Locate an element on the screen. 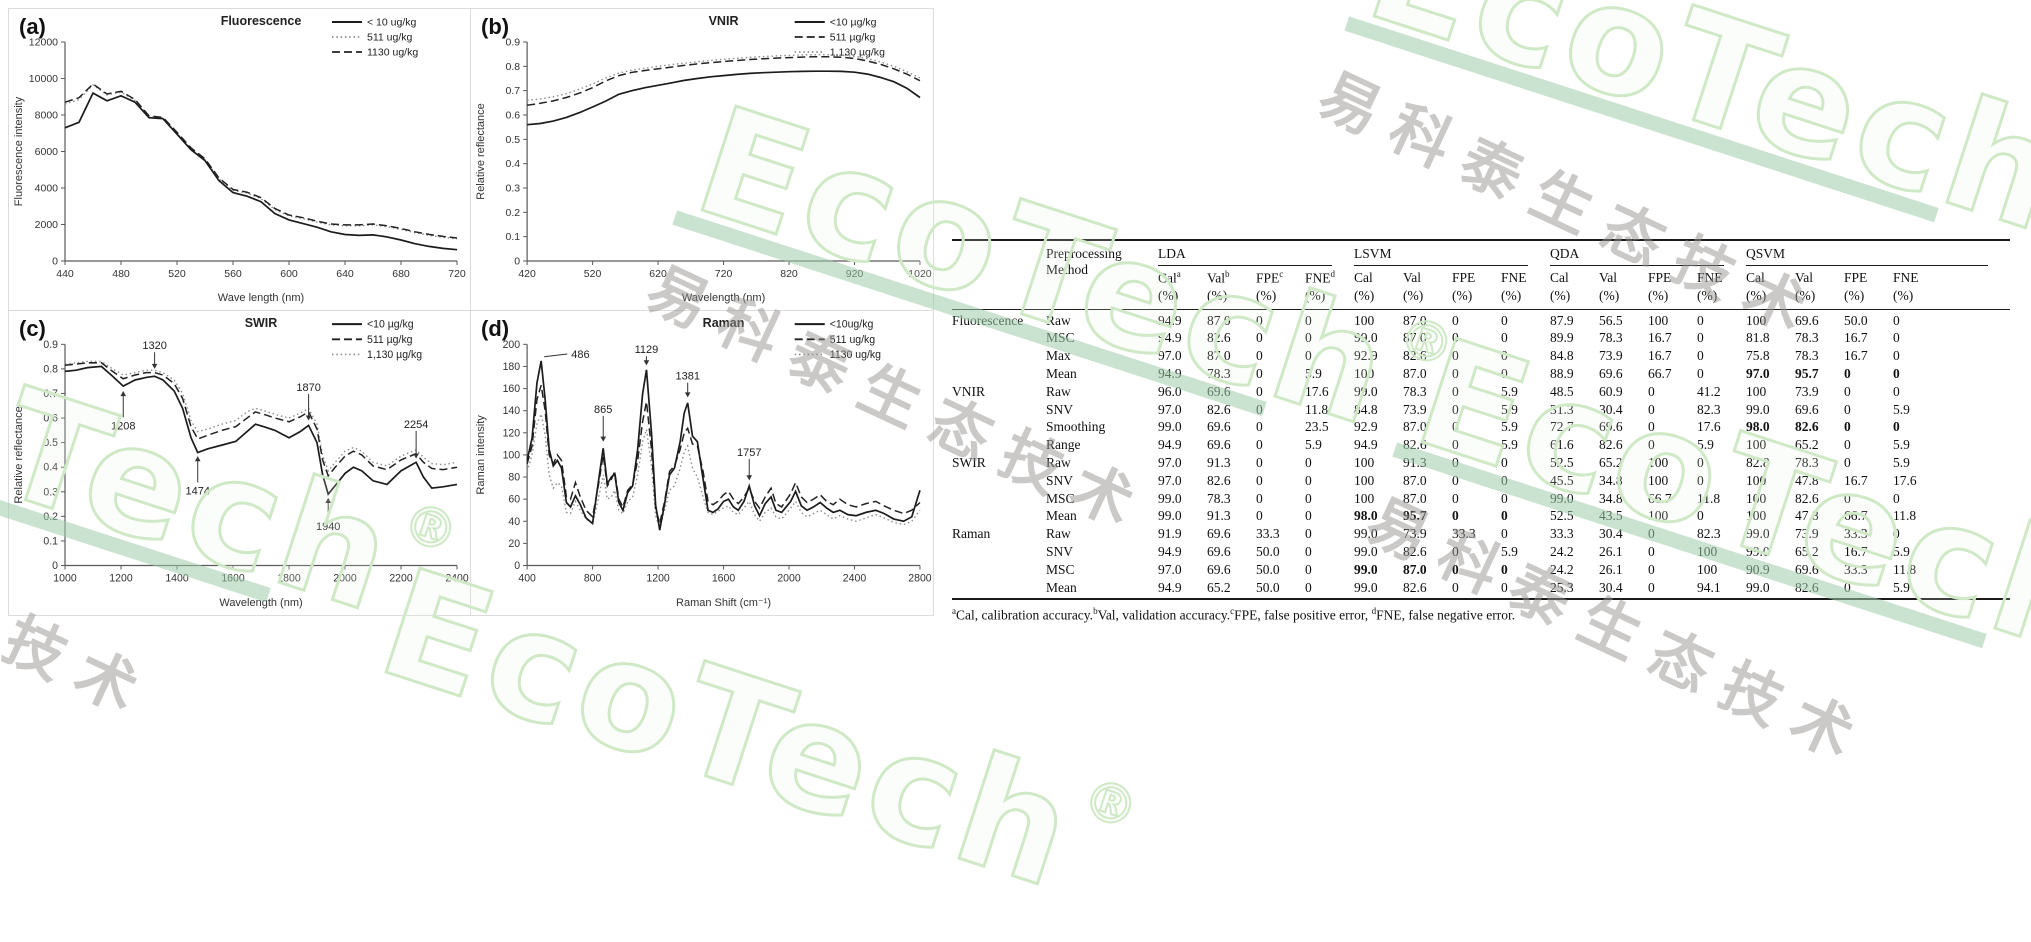 The width and height of the screenshot is (2031, 942). preprocessing-method: Raw is located at coordinates (1058, 320).